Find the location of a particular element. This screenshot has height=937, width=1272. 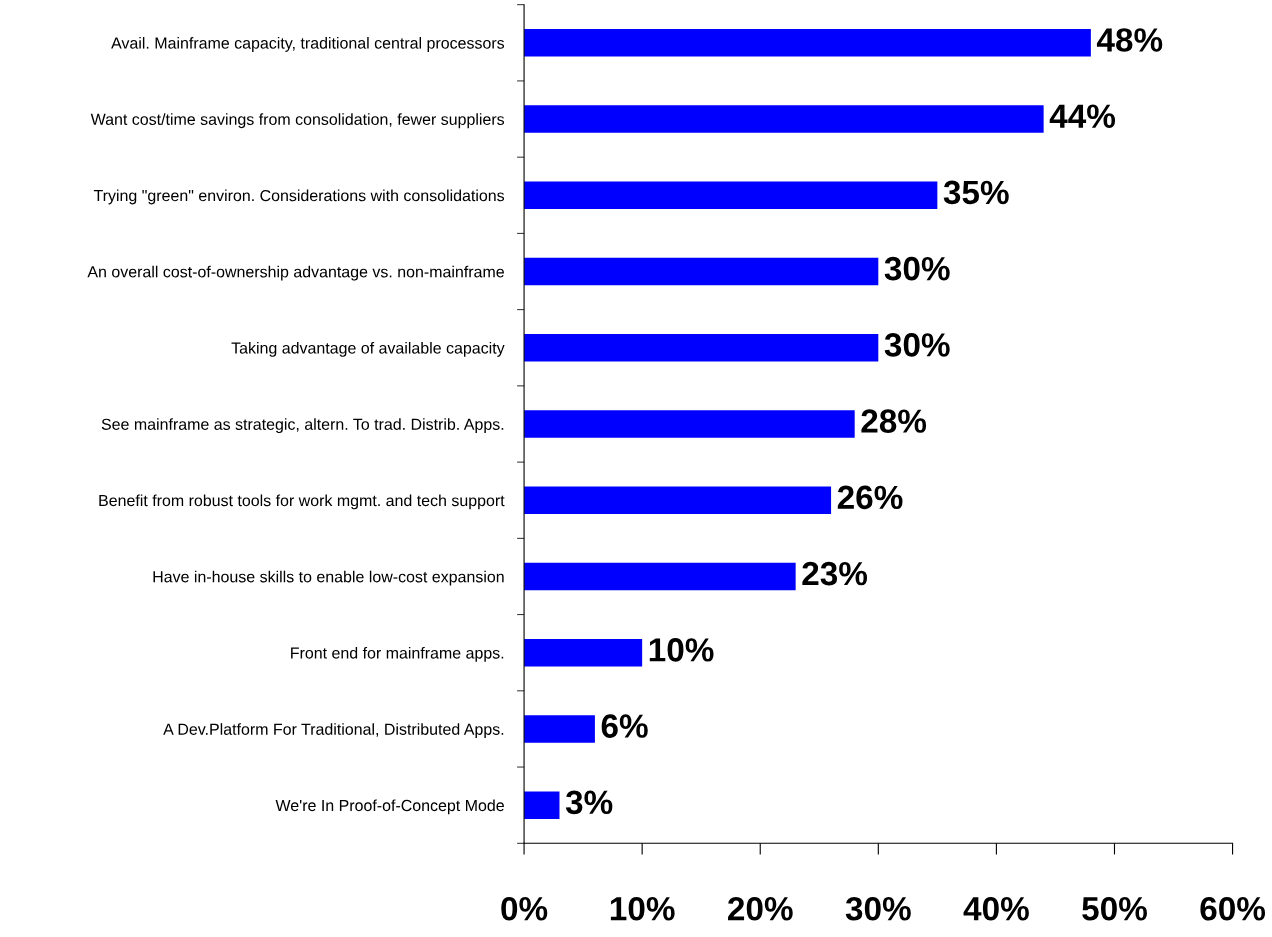

data-label: 10% is located at coordinates (681, 650).